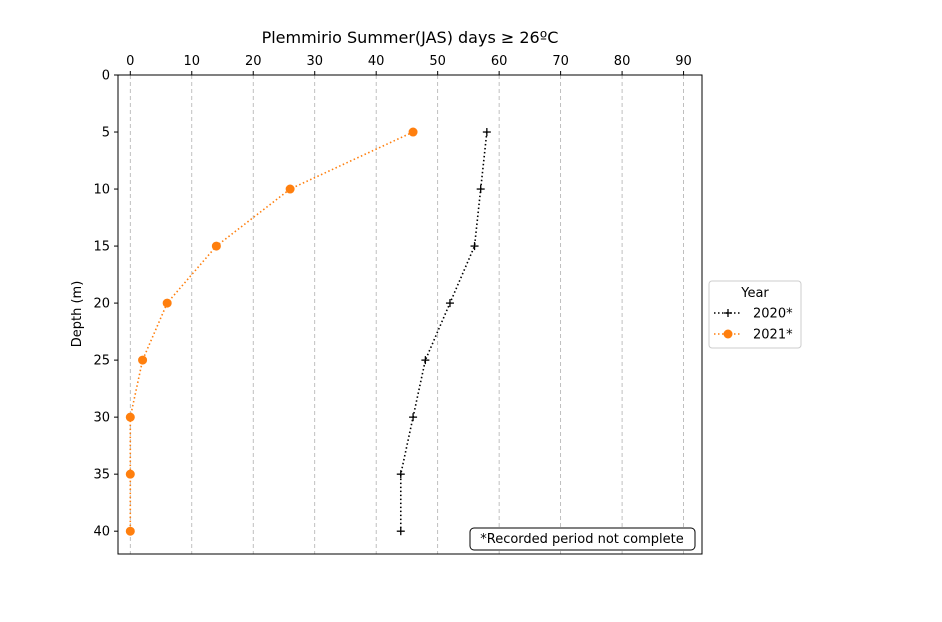 Image resolution: width=942 pixels, height=622 pixels. What do you see at coordinates (773, 335) in the screenshot?
I see `legend-2021-label: 2021*` at bounding box center [773, 335].